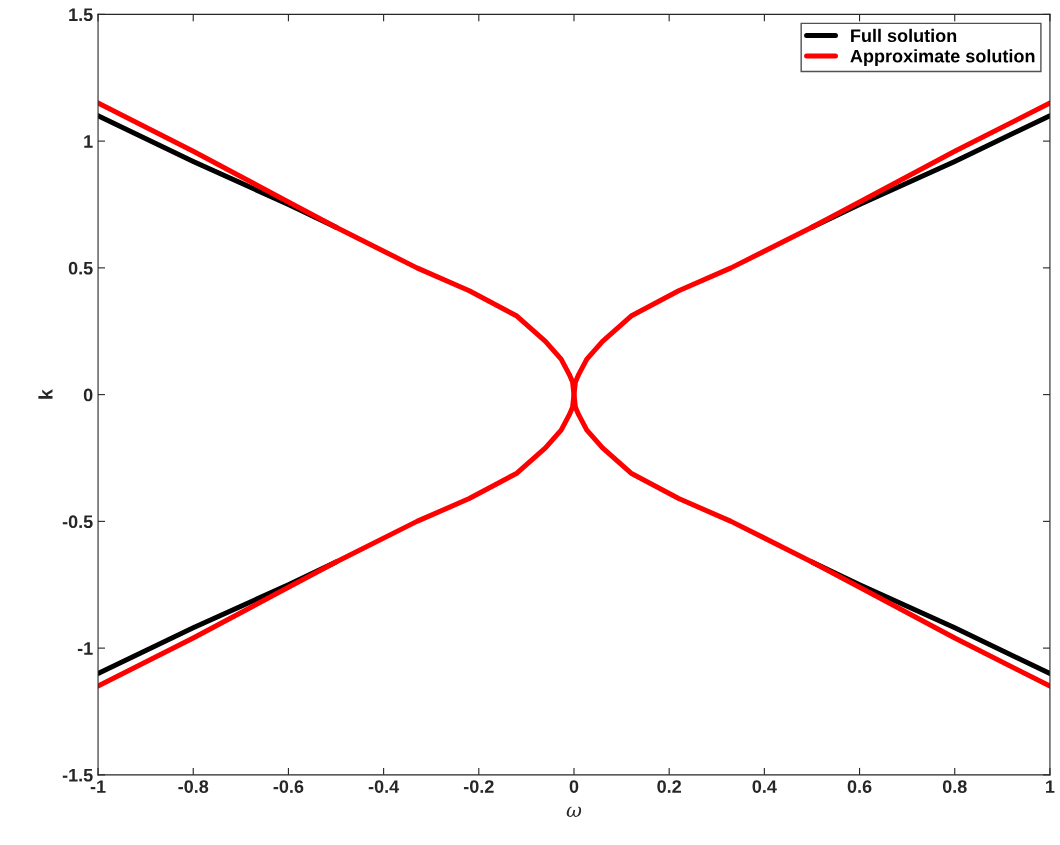 The height and width of the screenshot is (845, 1060). What do you see at coordinates (669, 786) in the screenshot?
I see `x-tick-label: 0.2` at bounding box center [669, 786].